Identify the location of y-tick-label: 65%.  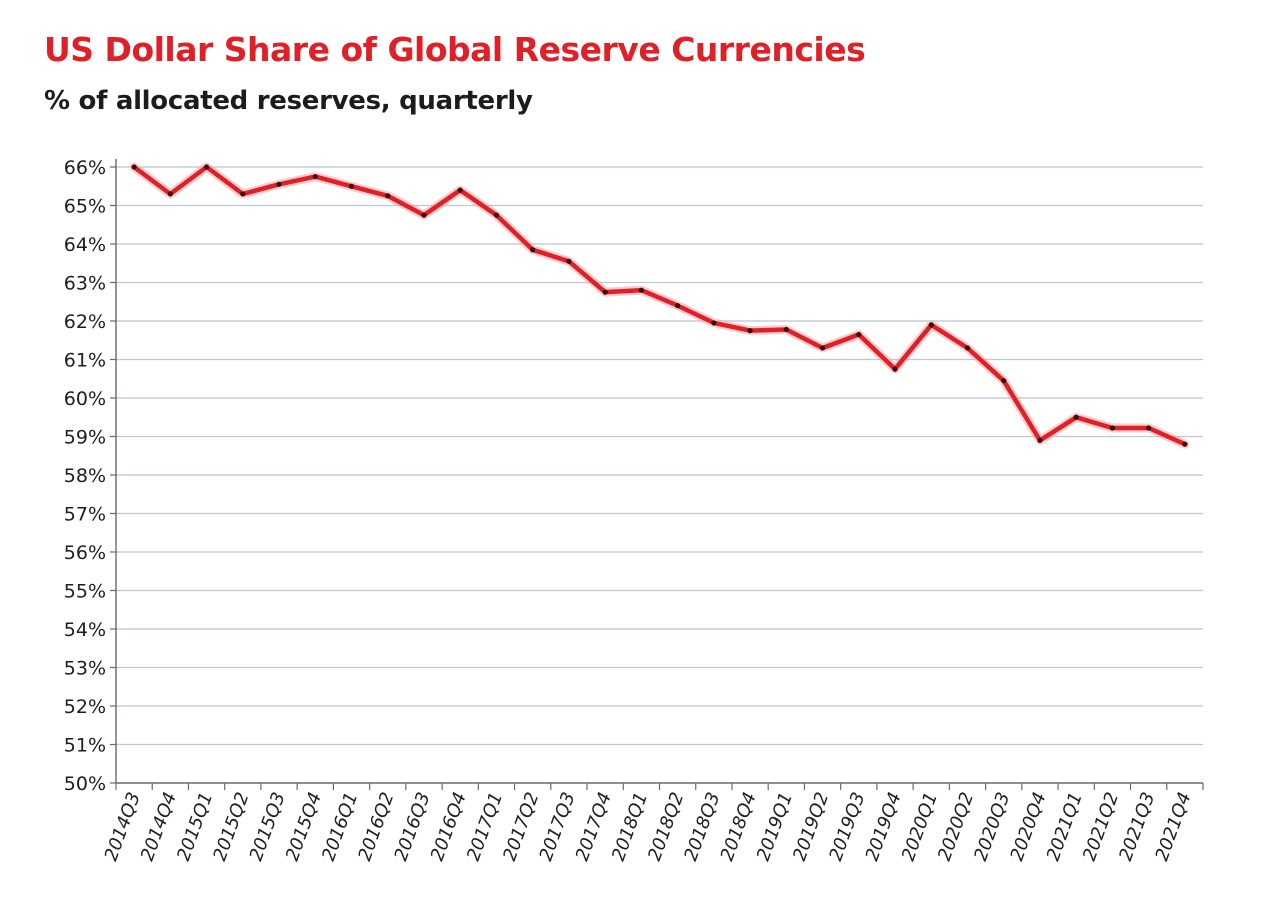
(85, 207).